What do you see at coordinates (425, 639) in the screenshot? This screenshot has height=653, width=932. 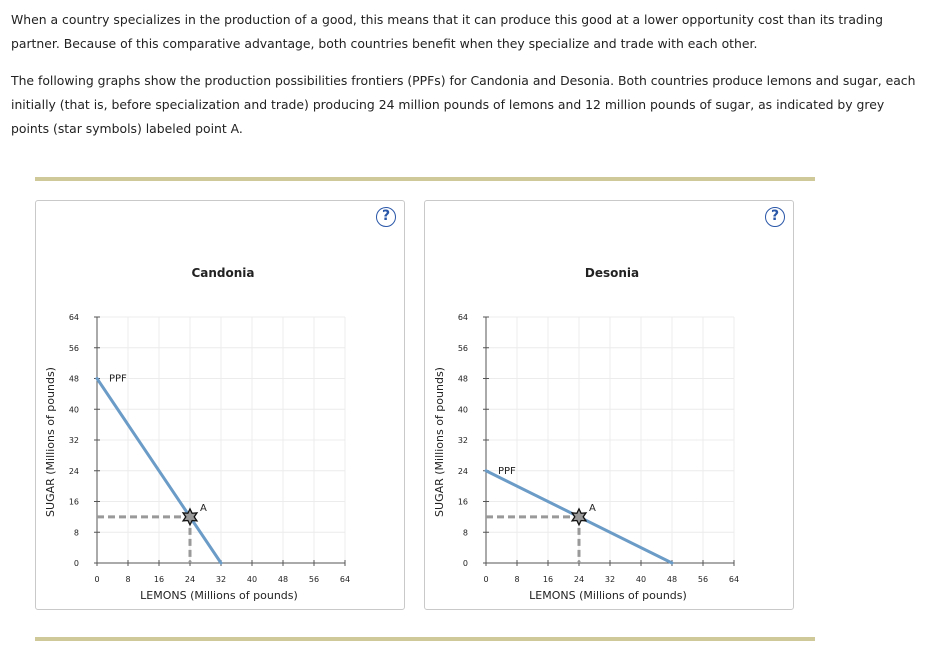 I see `bottom-divider` at bounding box center [425, 639].